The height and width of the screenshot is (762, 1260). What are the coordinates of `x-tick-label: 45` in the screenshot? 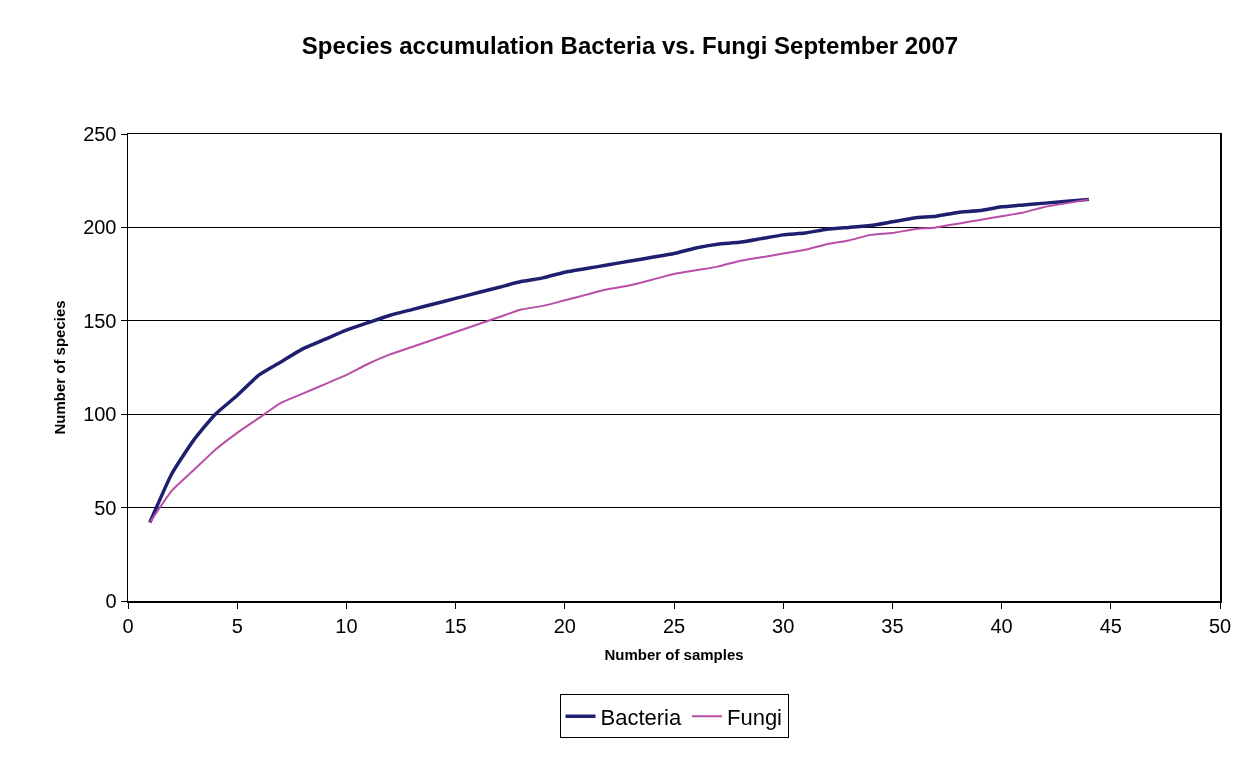 It's located at (1110, 625).